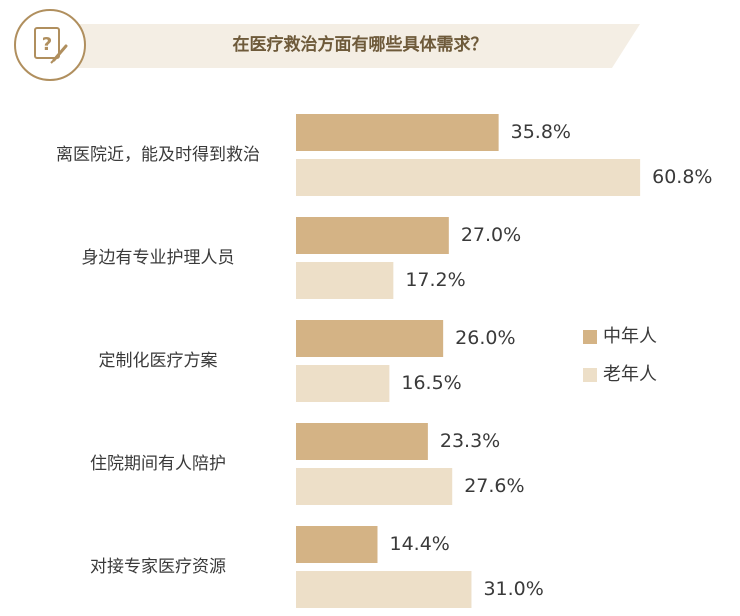  I want to click on category-label: 离医院近，能及时得到救治, so click(158, 155).